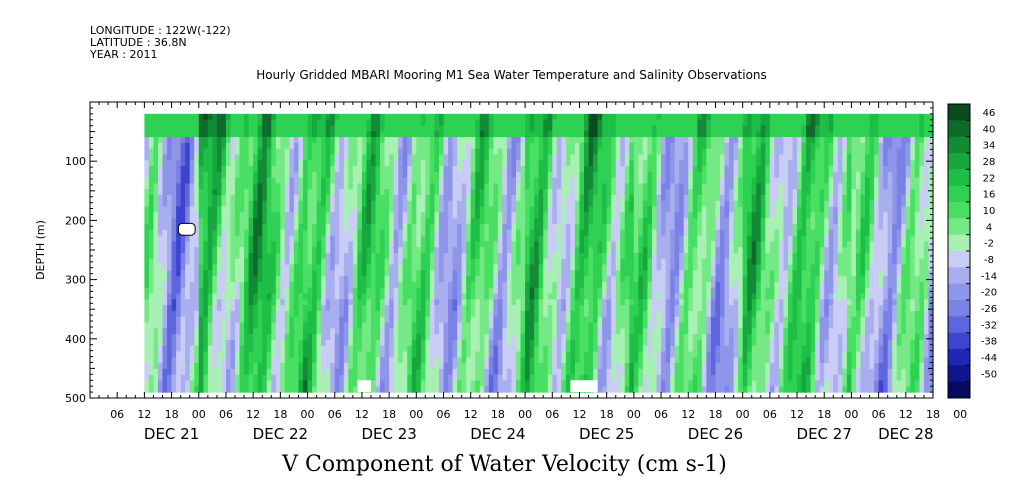  I want to click on longitude-label: LONGITUDE : 122W(-122), so click(160, 30).